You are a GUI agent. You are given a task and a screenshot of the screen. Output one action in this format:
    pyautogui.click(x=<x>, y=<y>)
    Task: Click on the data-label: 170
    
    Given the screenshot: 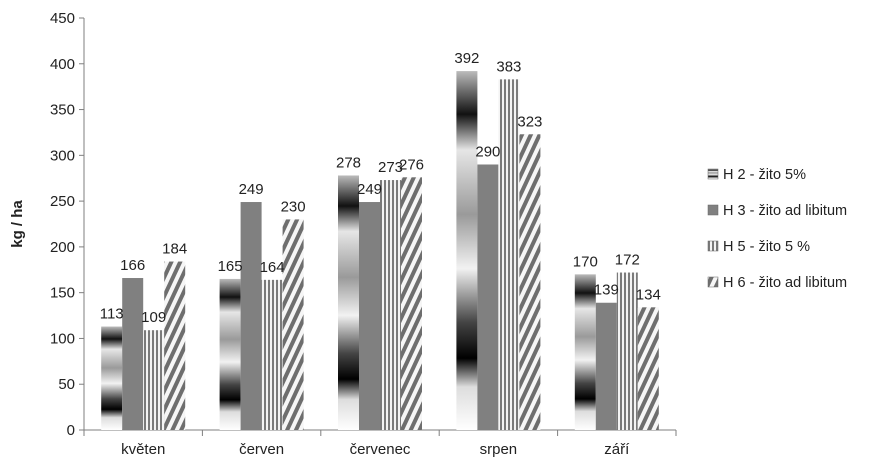 What is the action you would take?
    pyautogui.click(x=585, y=261)
    